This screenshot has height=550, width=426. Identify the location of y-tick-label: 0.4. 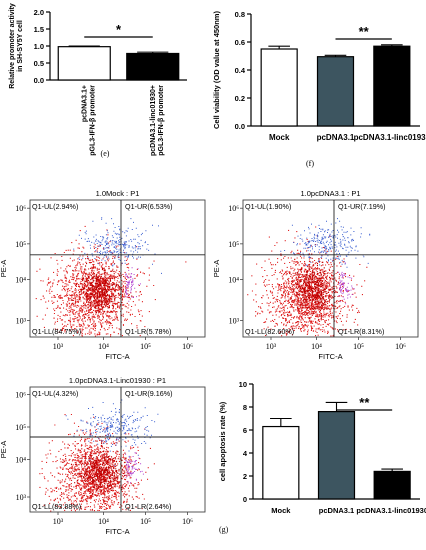
(240, 70).